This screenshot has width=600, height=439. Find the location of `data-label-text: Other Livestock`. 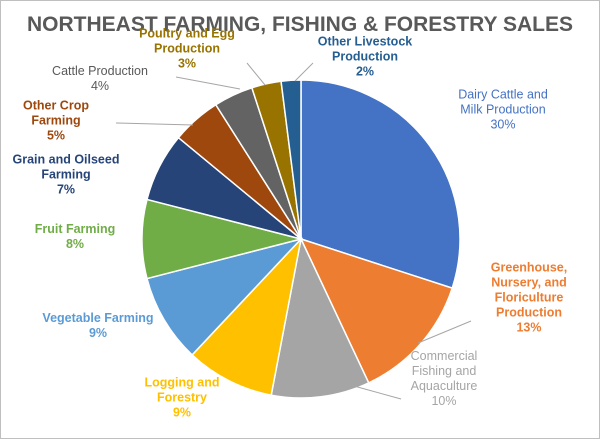

data-label-text: Other Livestock is located at coordinates (365, 42).